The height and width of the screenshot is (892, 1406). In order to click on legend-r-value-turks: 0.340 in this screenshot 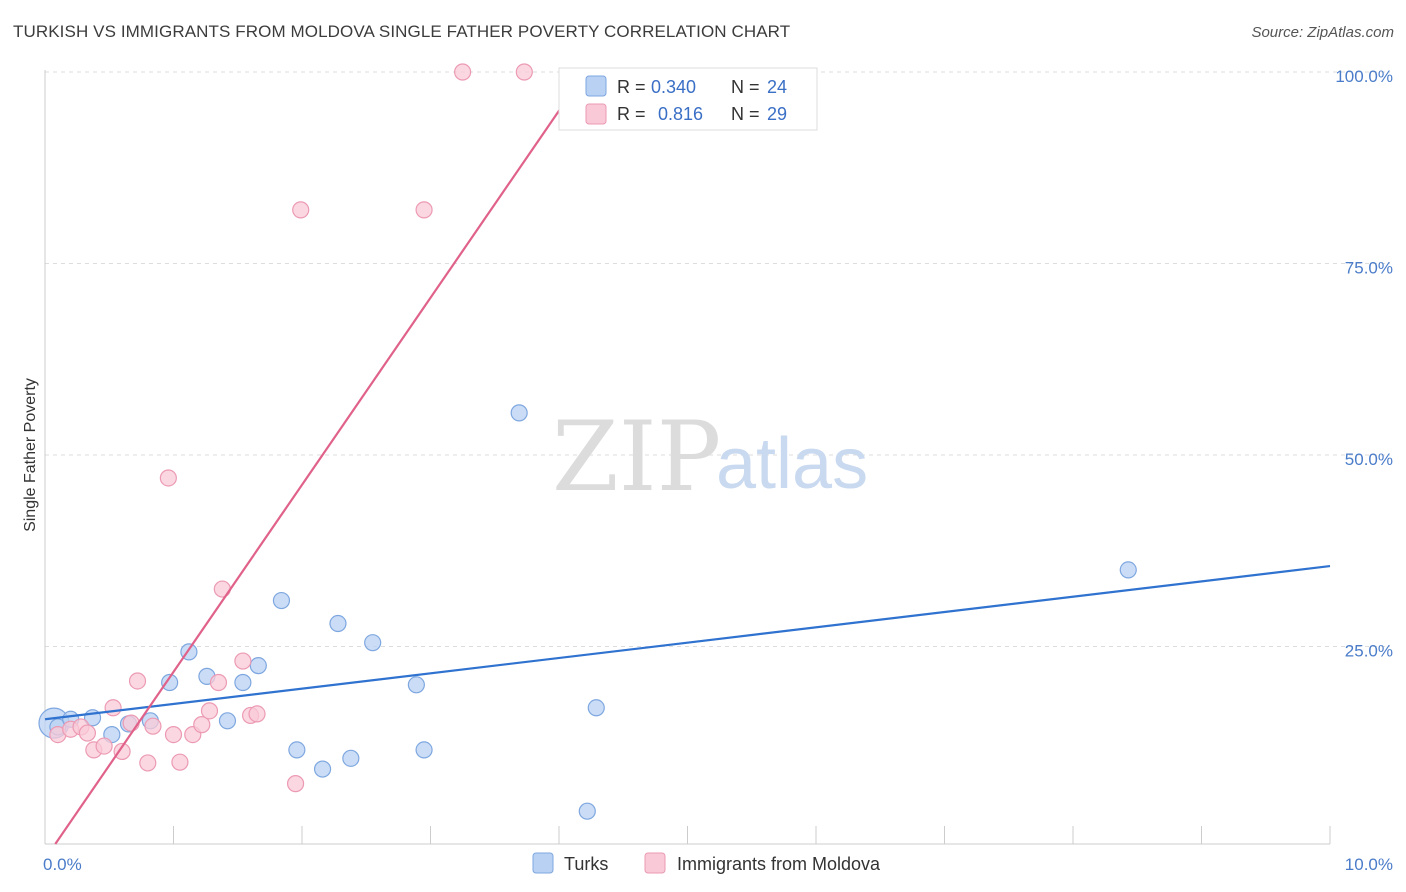, I will do `click(673, 87)`.